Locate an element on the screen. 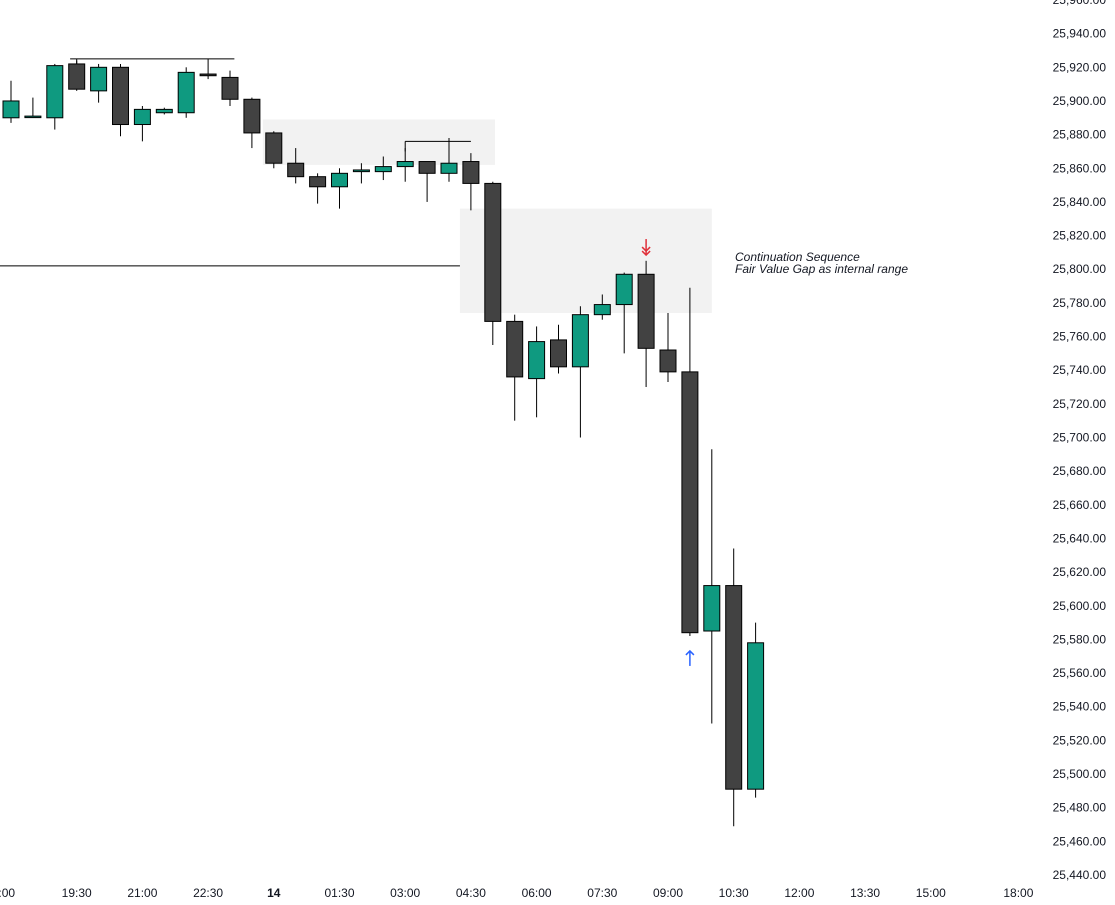 The image size is (1115, 905). time-tick-label: 14 is located at coordinates (274, 893).